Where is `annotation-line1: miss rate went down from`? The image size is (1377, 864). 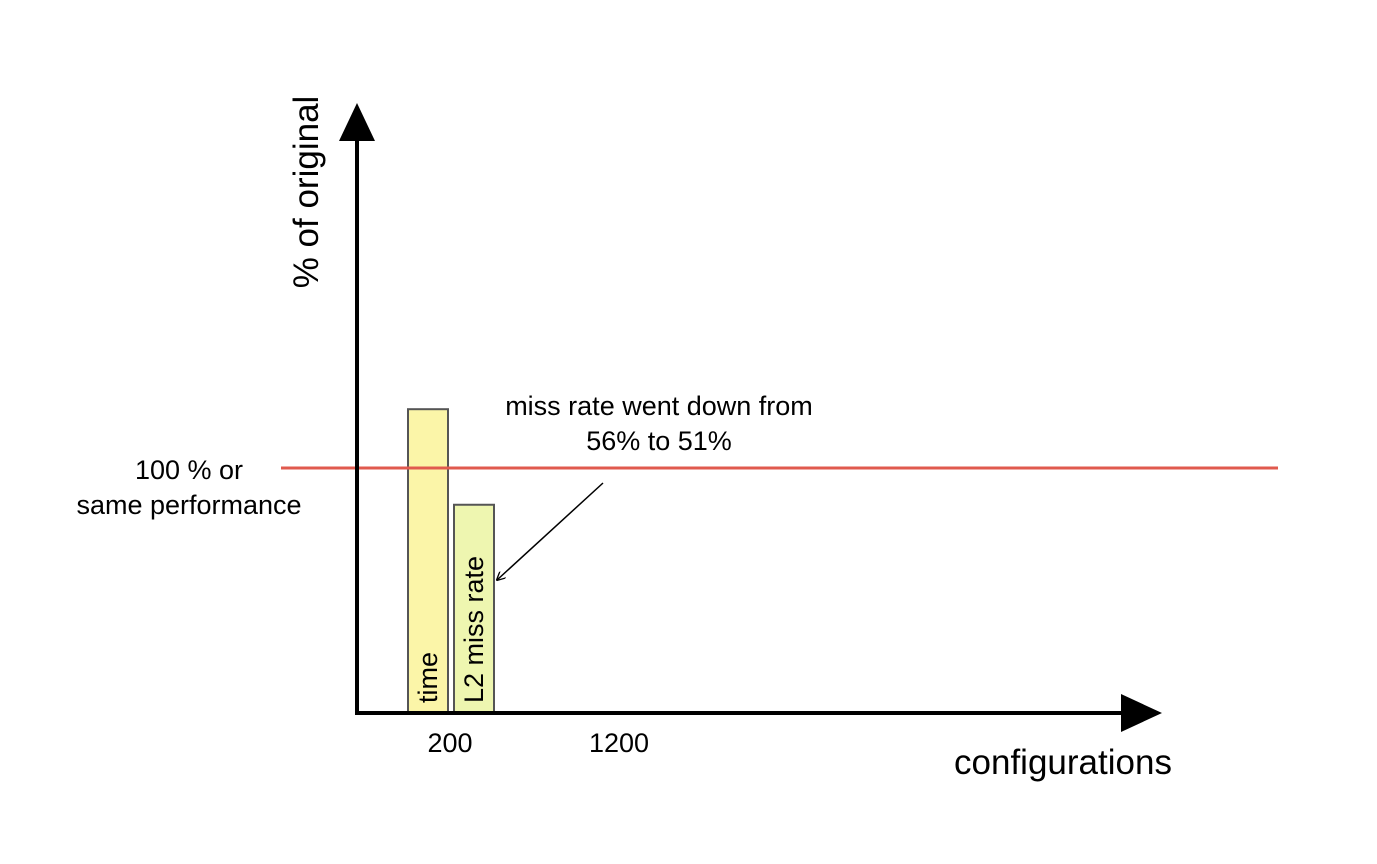 annotation-line1: miss rate went down from is located at coordinates (659, 406).